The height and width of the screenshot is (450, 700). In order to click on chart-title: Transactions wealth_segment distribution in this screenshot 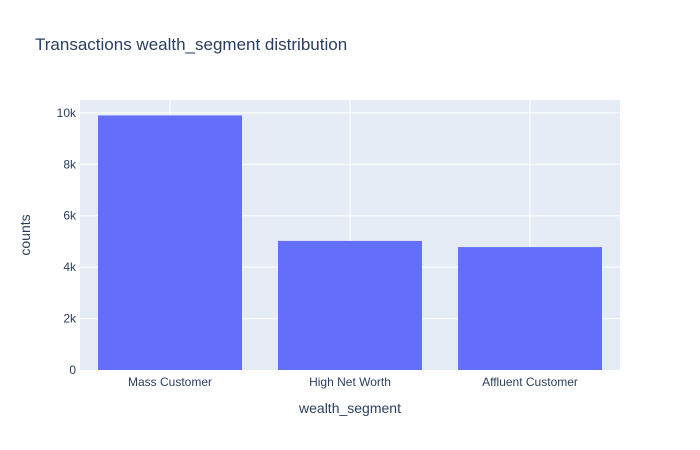, I will do `click(191, 44)`.